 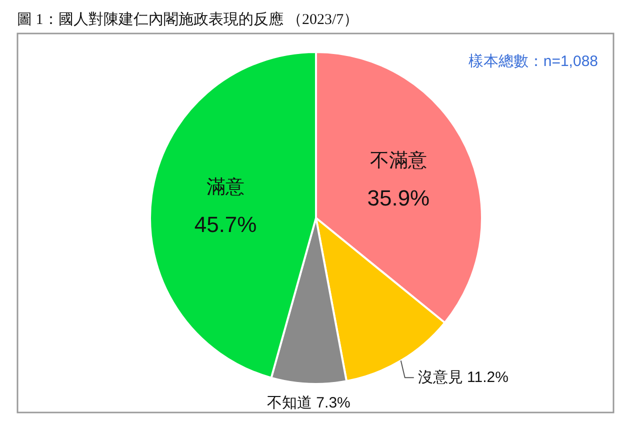 What do you see at coordinates (188, 20) in the screenshot?
I see `title: 圖 1：國人對陳建仁內閣施政表現的反應 （2023/7）` at bounding box center [188, 20].